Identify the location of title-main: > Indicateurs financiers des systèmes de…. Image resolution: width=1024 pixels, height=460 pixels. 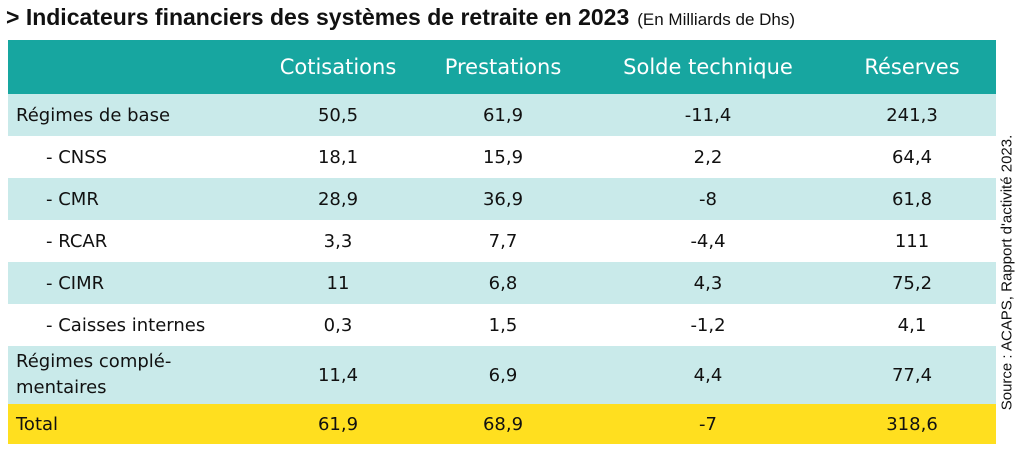
(318, 17).